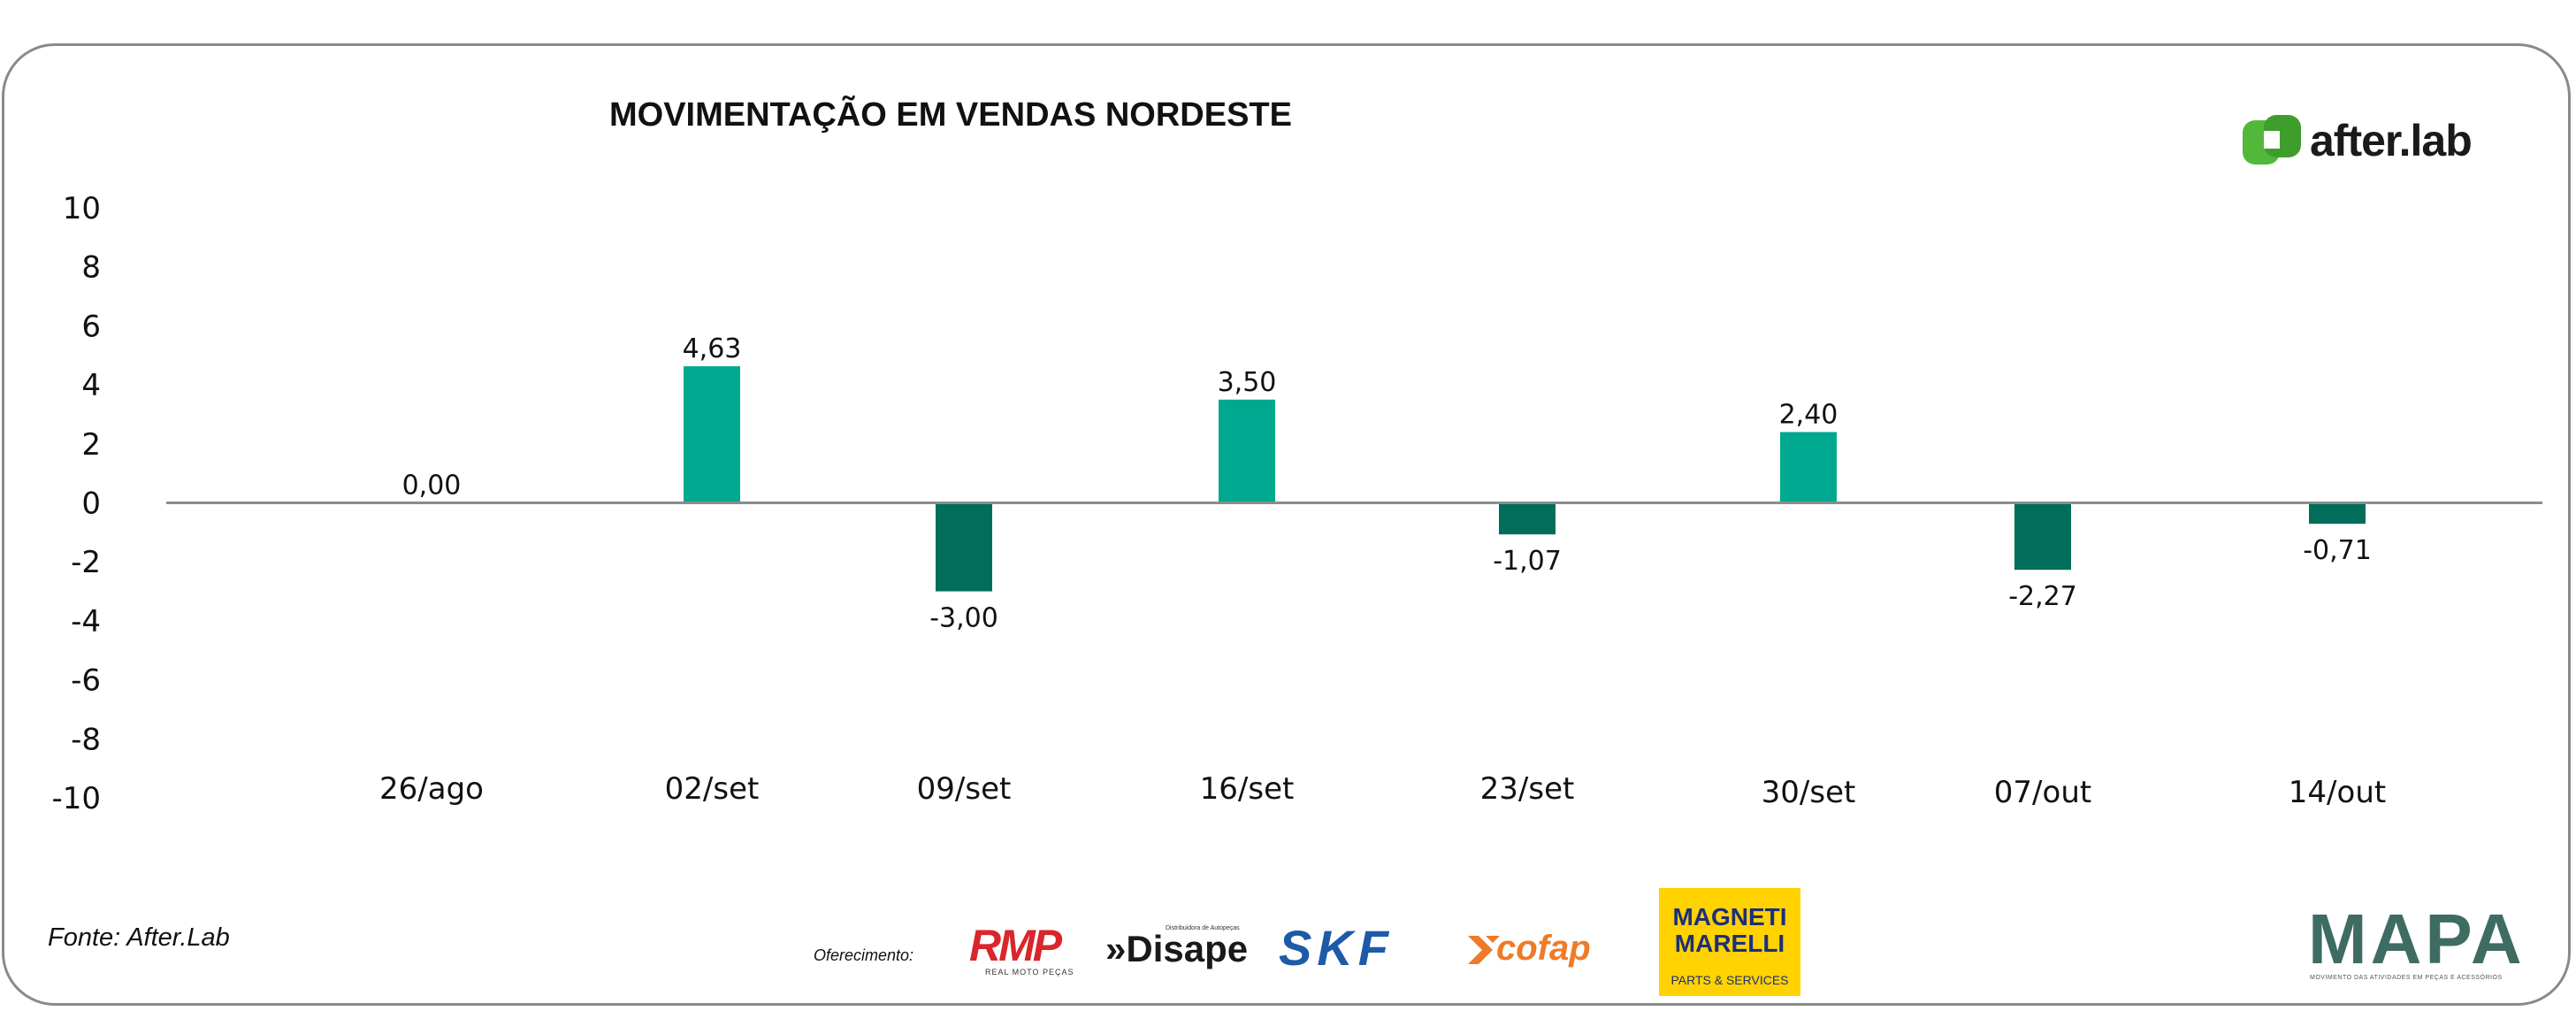 The height and width of the screenshot is (1011, 2576). Describe the element at coordinates (1809, 414) in the screenshot. I see `data-label: 2,40` at that location.